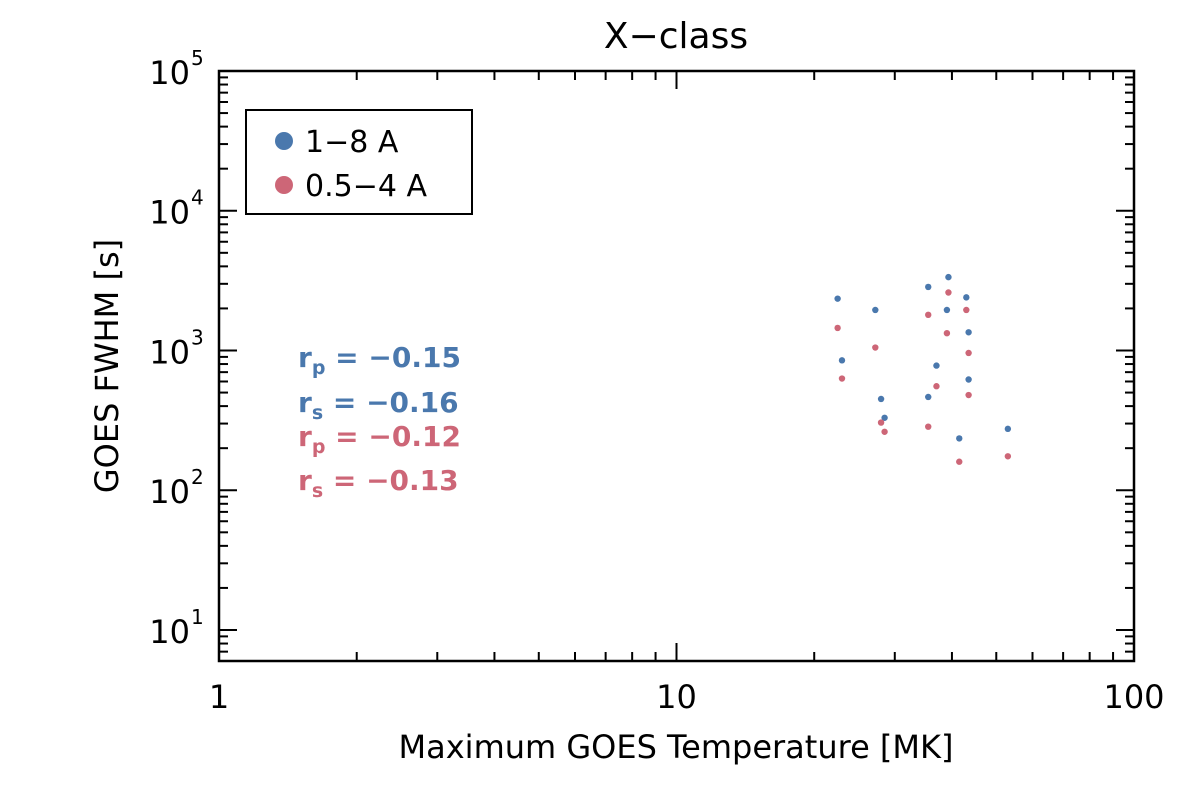  What do you see at coordinates (284, 185) in the screenshot?
I see `legend-marker-0-5-4a` at bounding box center [284, 185].